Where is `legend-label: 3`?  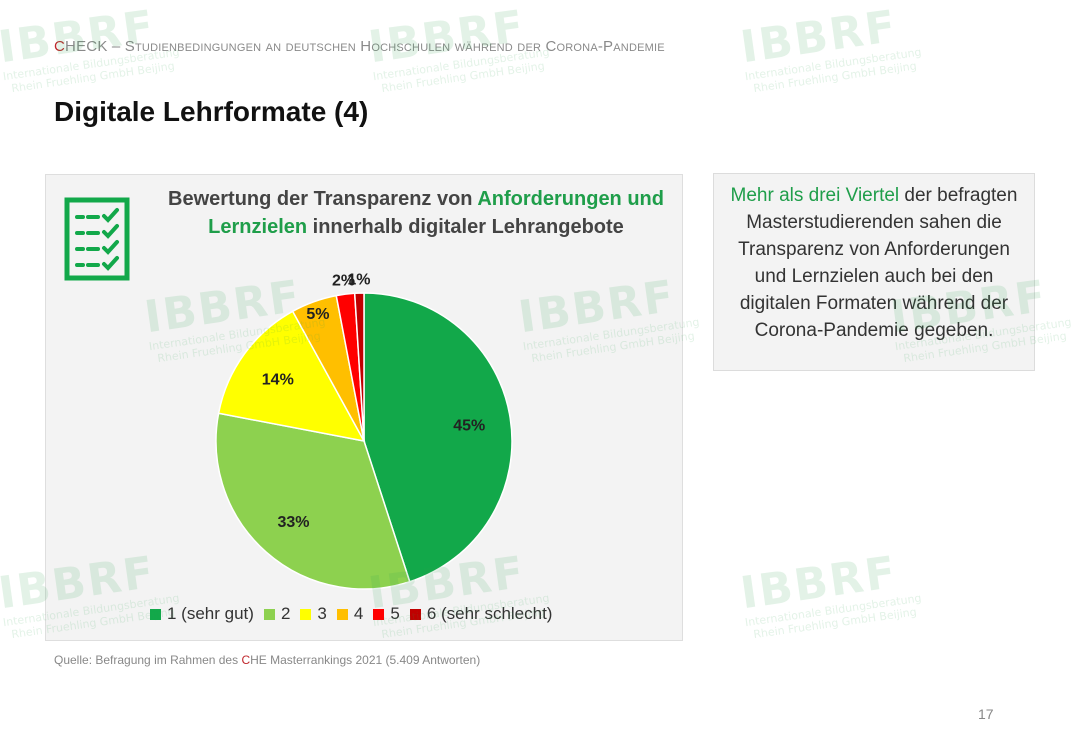
legend-label: 3 is located at coordinates (322, 613).